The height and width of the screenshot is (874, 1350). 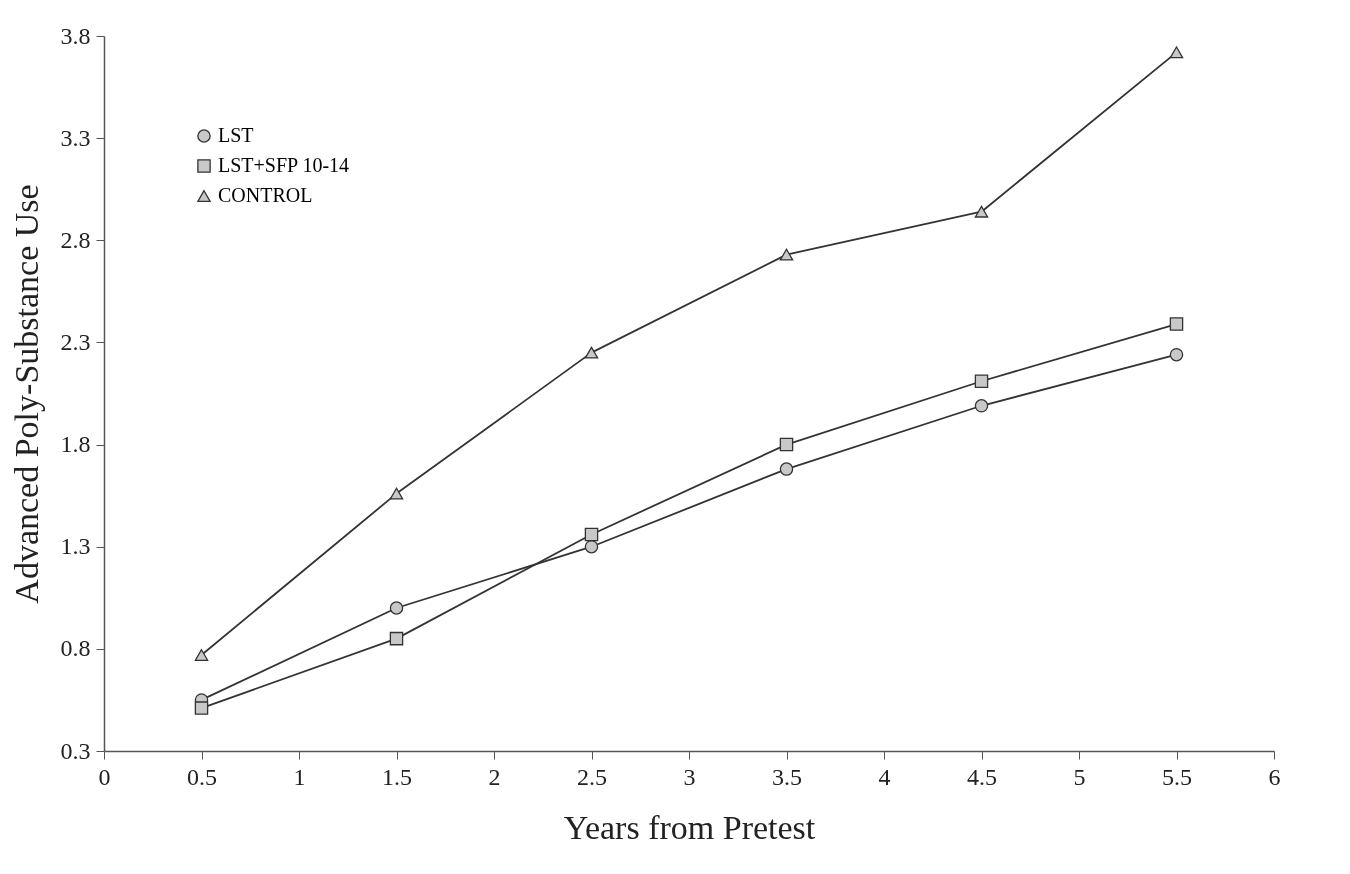 I want to click on x-tick-label: 1.5, so click(x=397, y=776).